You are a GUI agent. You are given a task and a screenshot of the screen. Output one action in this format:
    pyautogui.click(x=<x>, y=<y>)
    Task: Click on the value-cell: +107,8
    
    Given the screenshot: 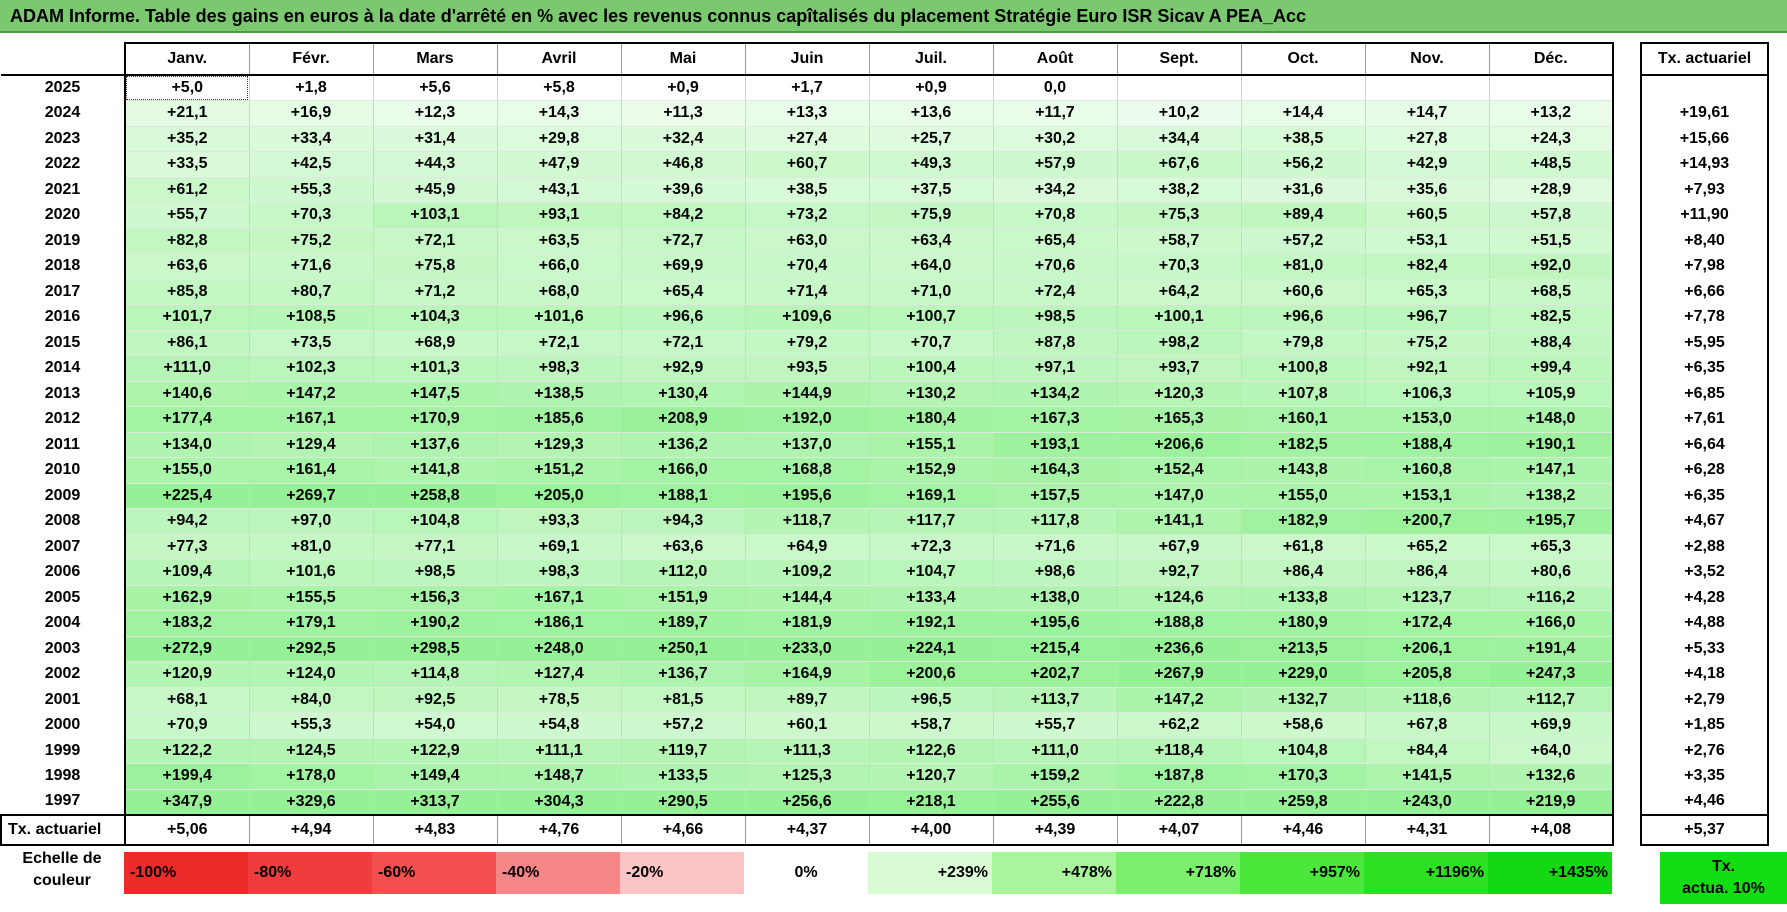 What is the action you would take?
    pyautogui.click(x=1303, y=394)
    